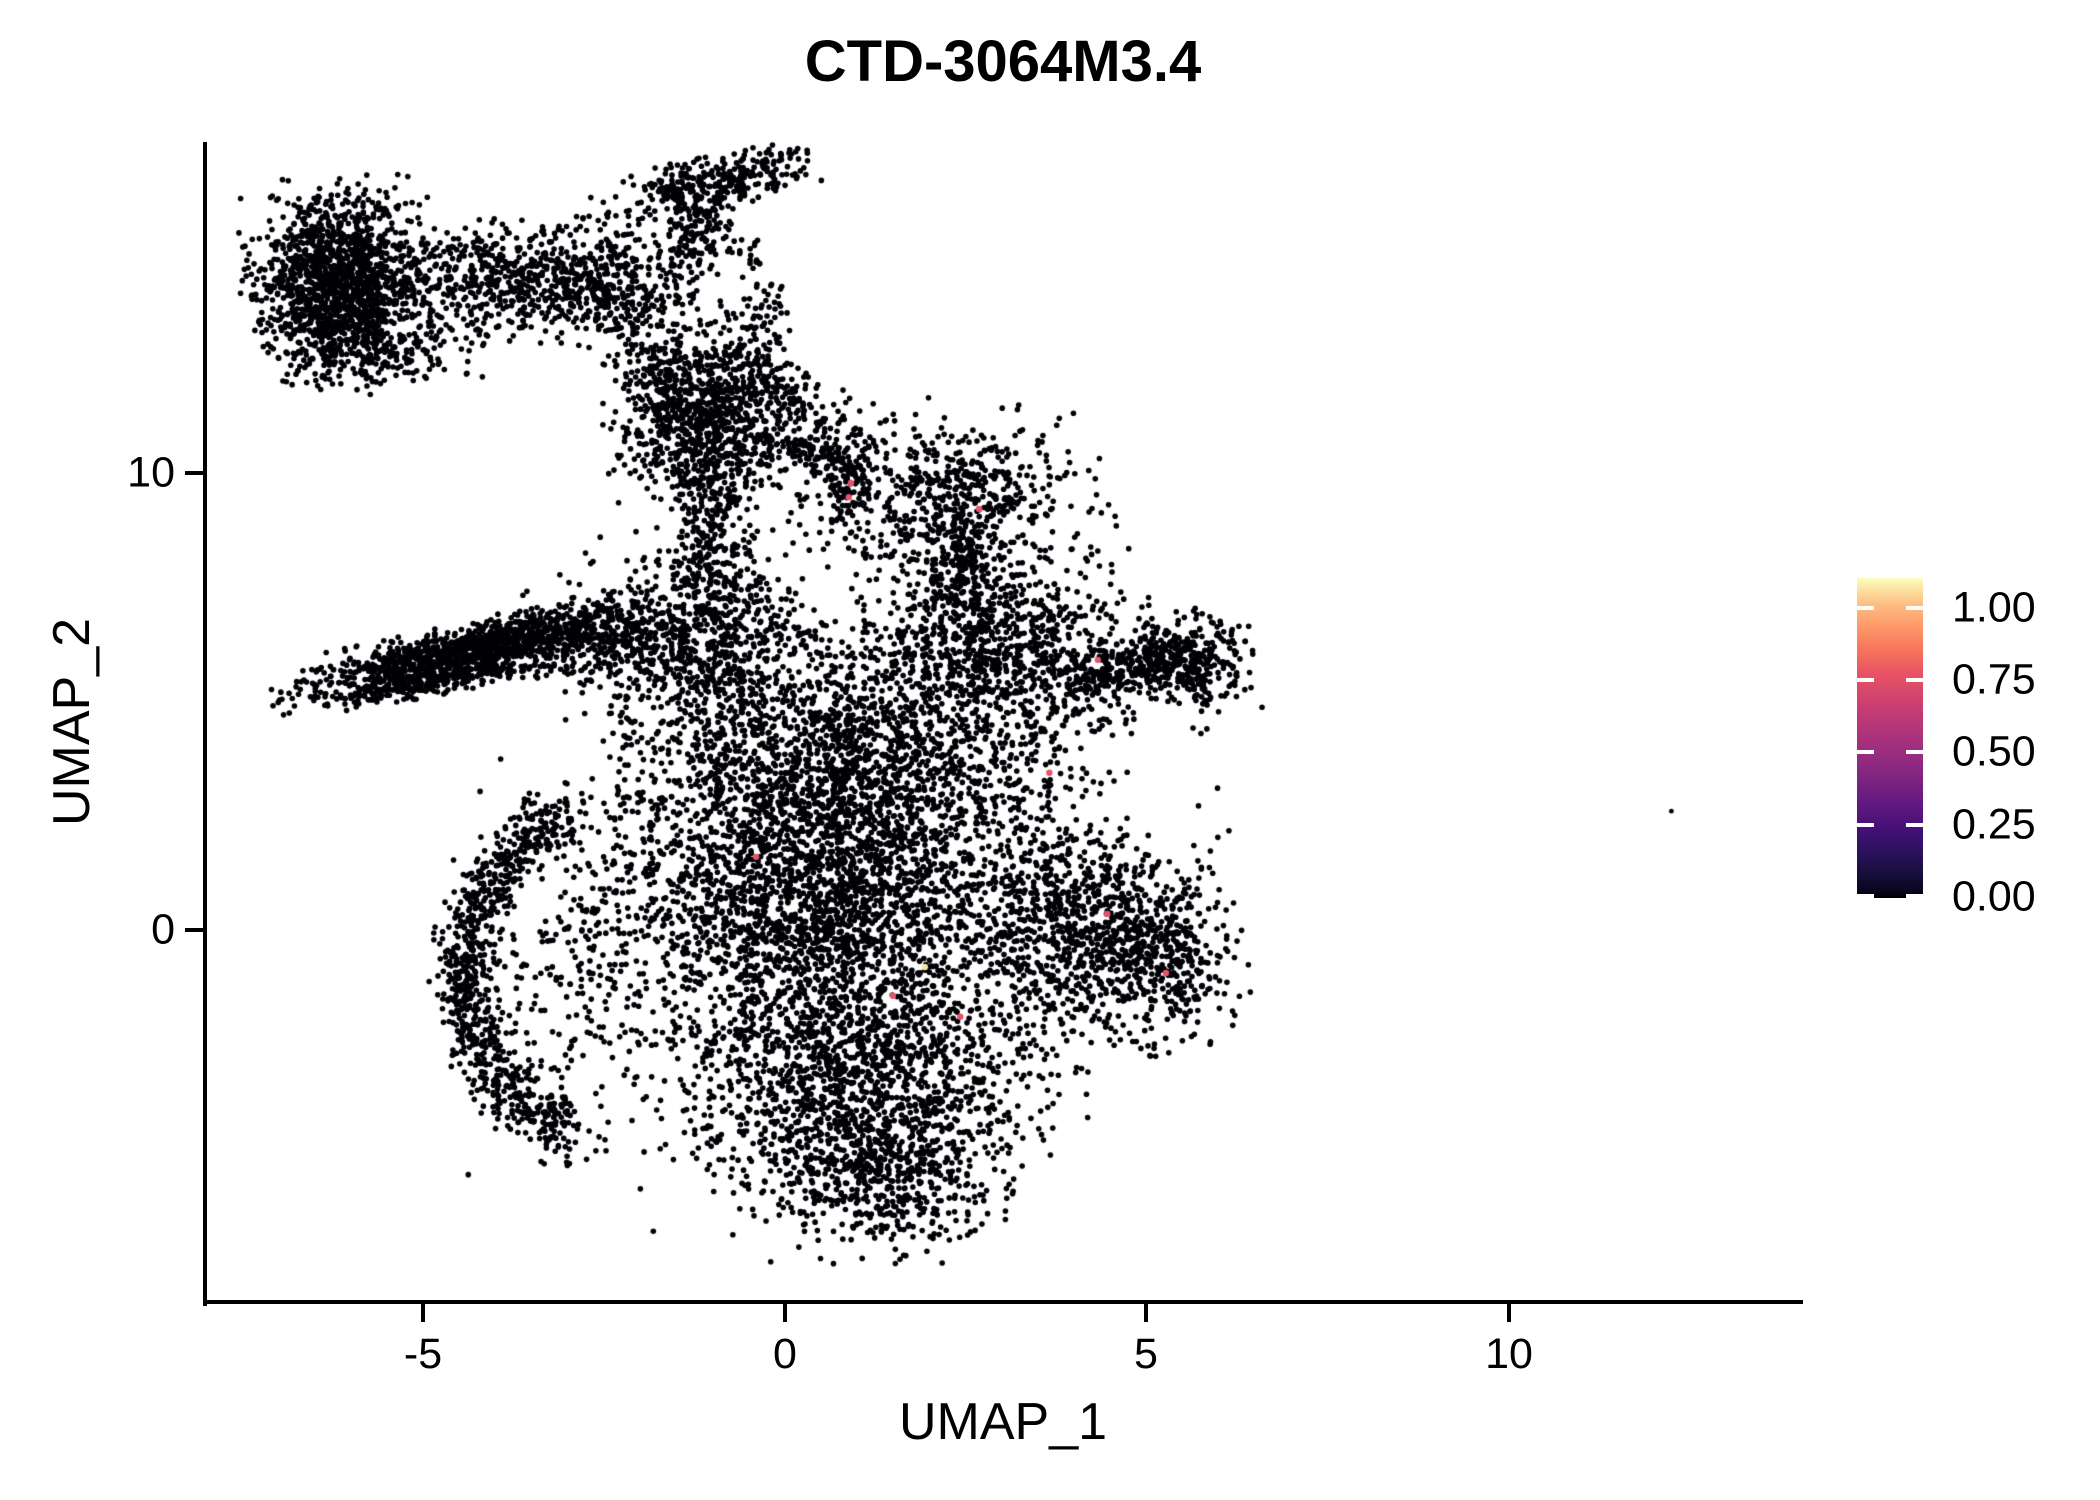 The height and width of the screenshot is (1500, 2100). I want to click on colorbar-label: 0.25, so click(1994, 824).